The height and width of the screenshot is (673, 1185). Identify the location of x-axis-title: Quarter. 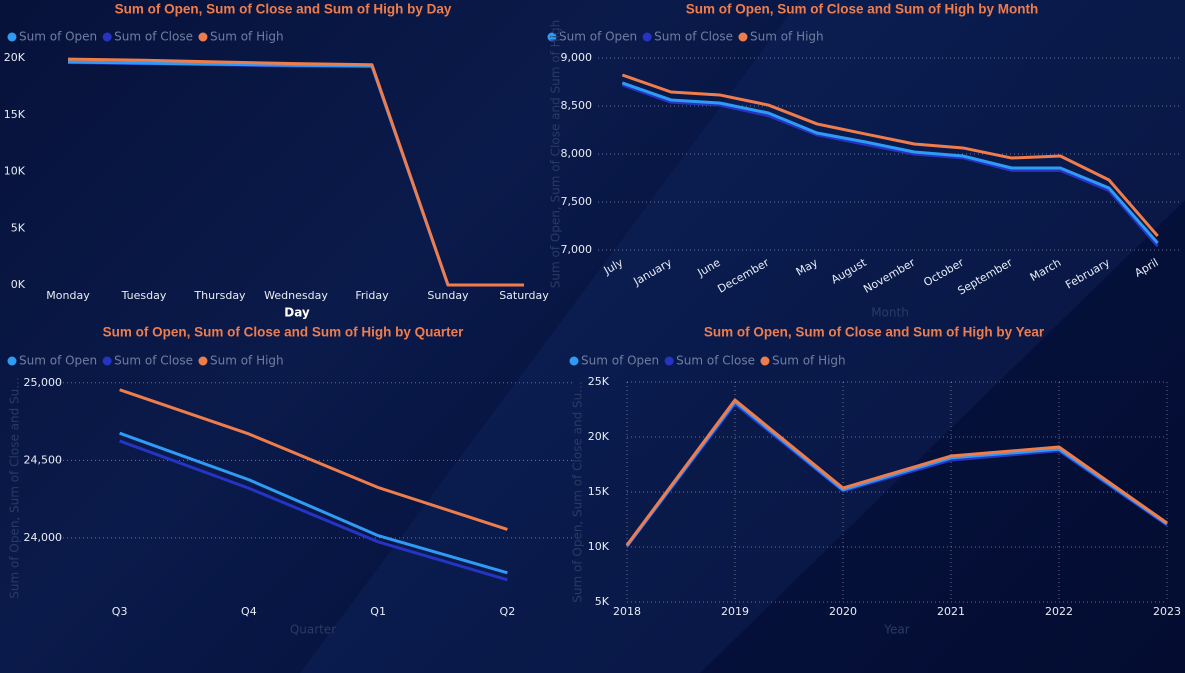
(313, 630).